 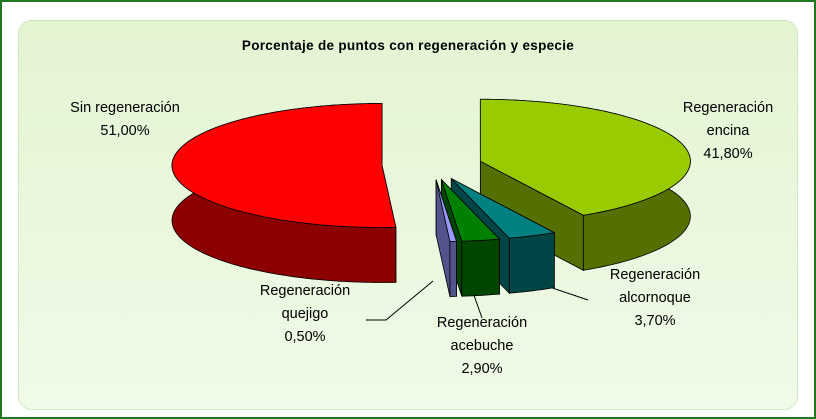 What do you see at coordinates (482, 369) in the screenshot?
I see `value-label: 2,90%` at bounding box center [482, 369].